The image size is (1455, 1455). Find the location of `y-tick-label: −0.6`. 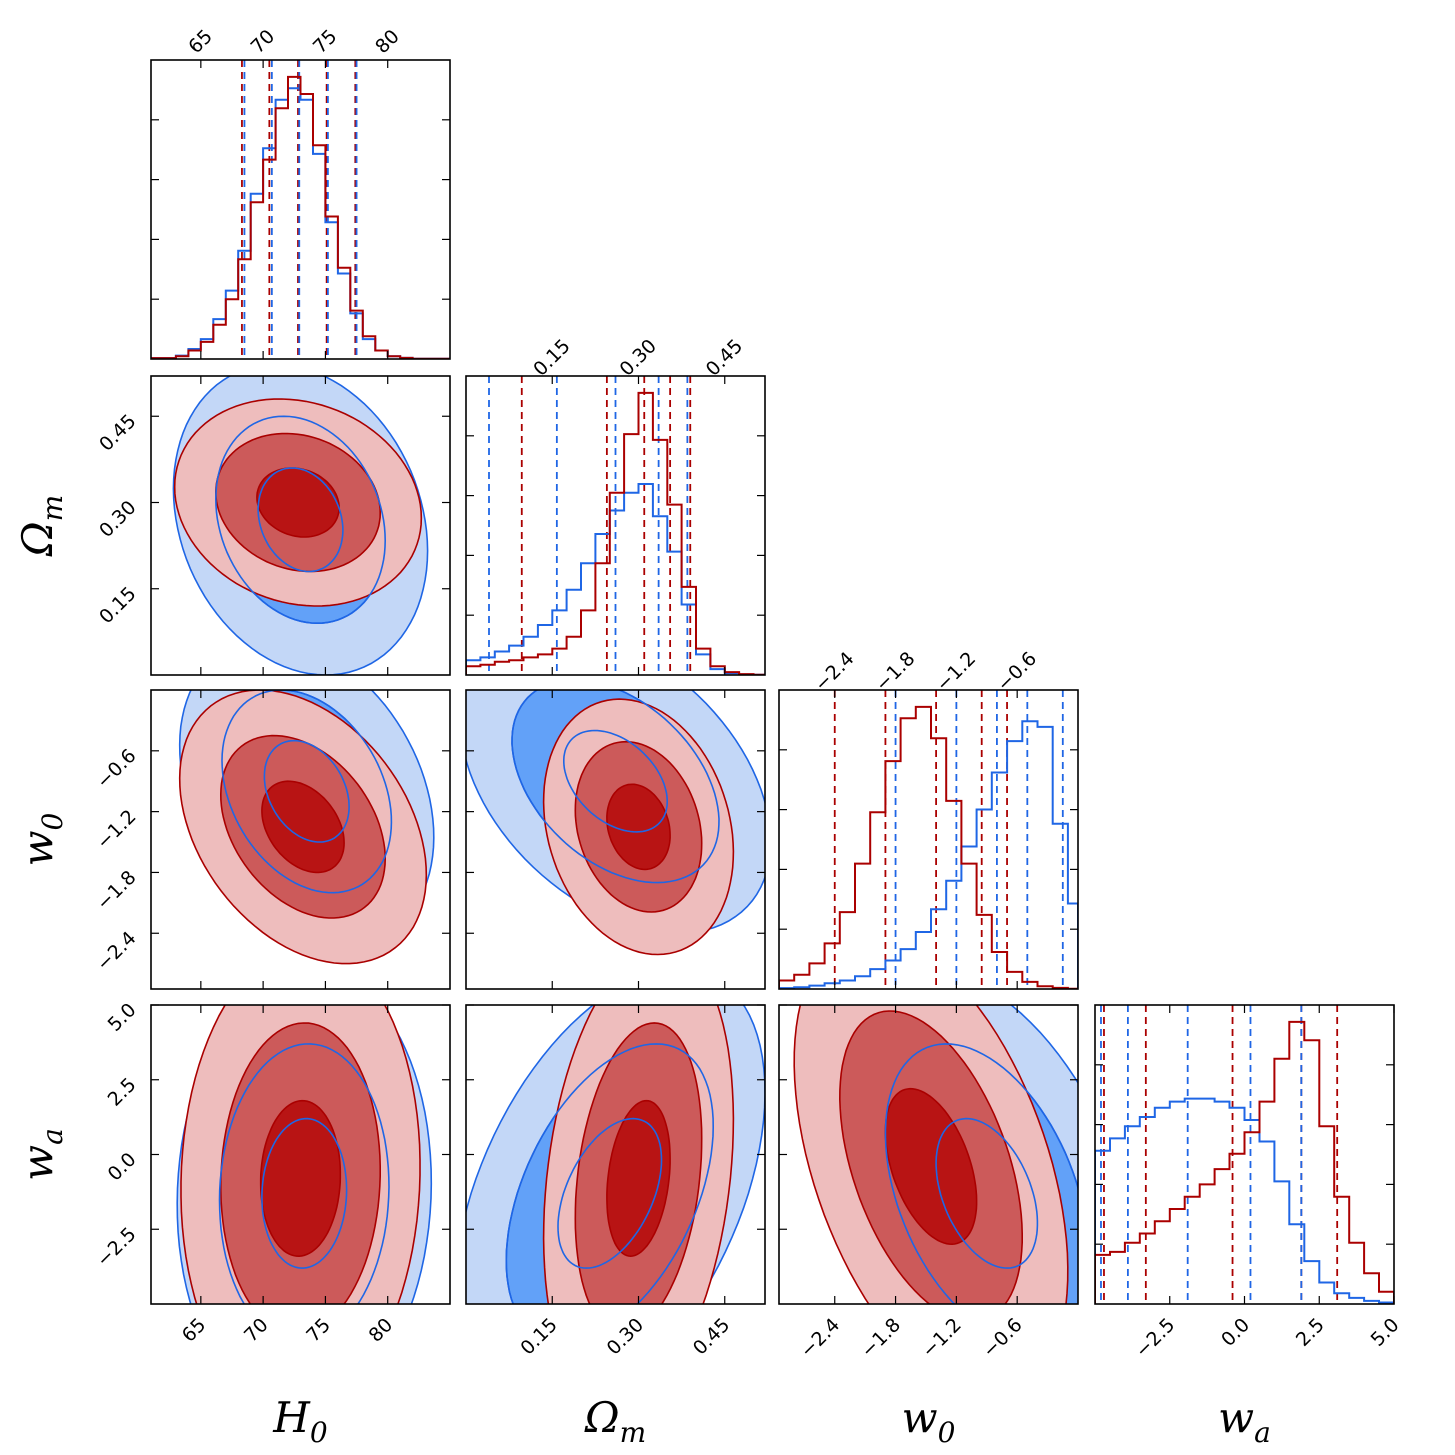

y-tick-label: −0.6 is located at coordinates (116, 769).